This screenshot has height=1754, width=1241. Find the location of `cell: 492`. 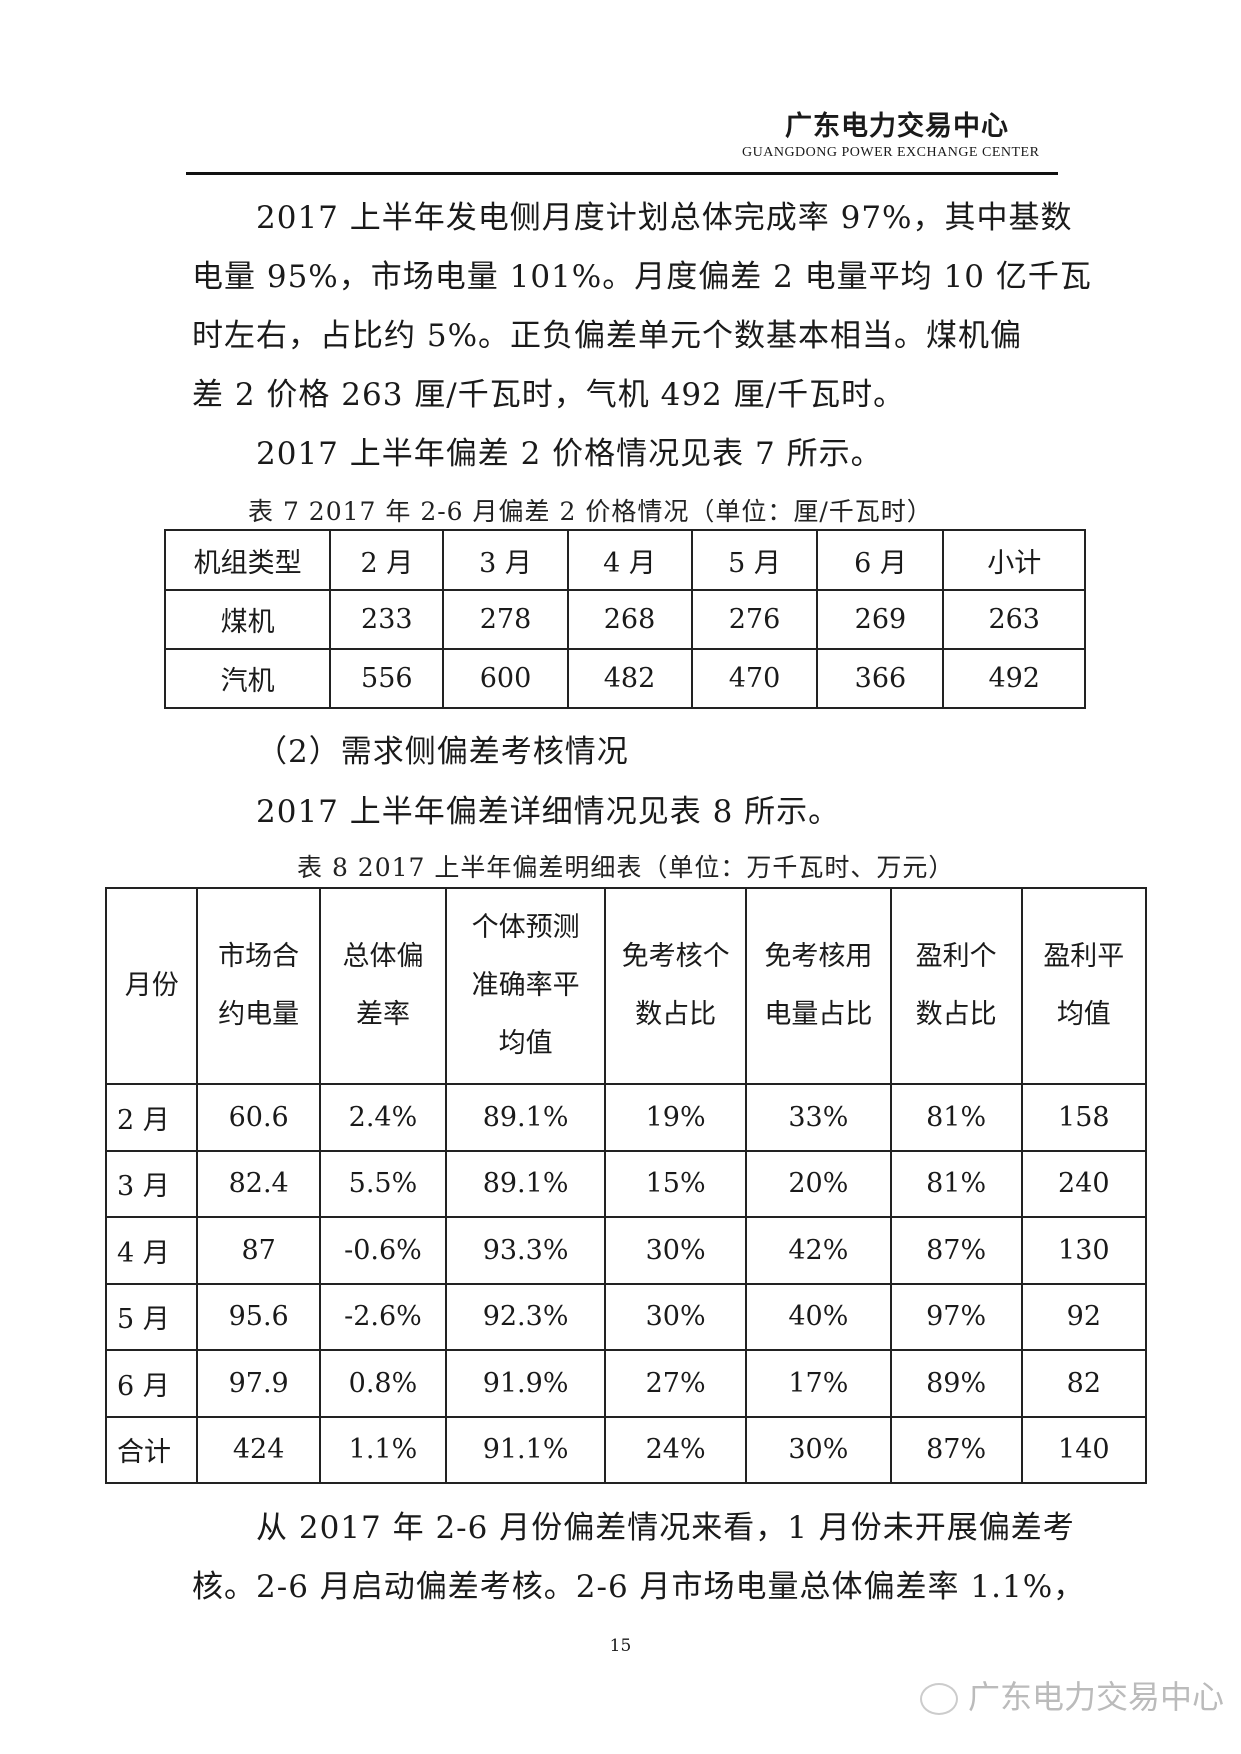

cell: 492 is located at coordinates (1014, 678).